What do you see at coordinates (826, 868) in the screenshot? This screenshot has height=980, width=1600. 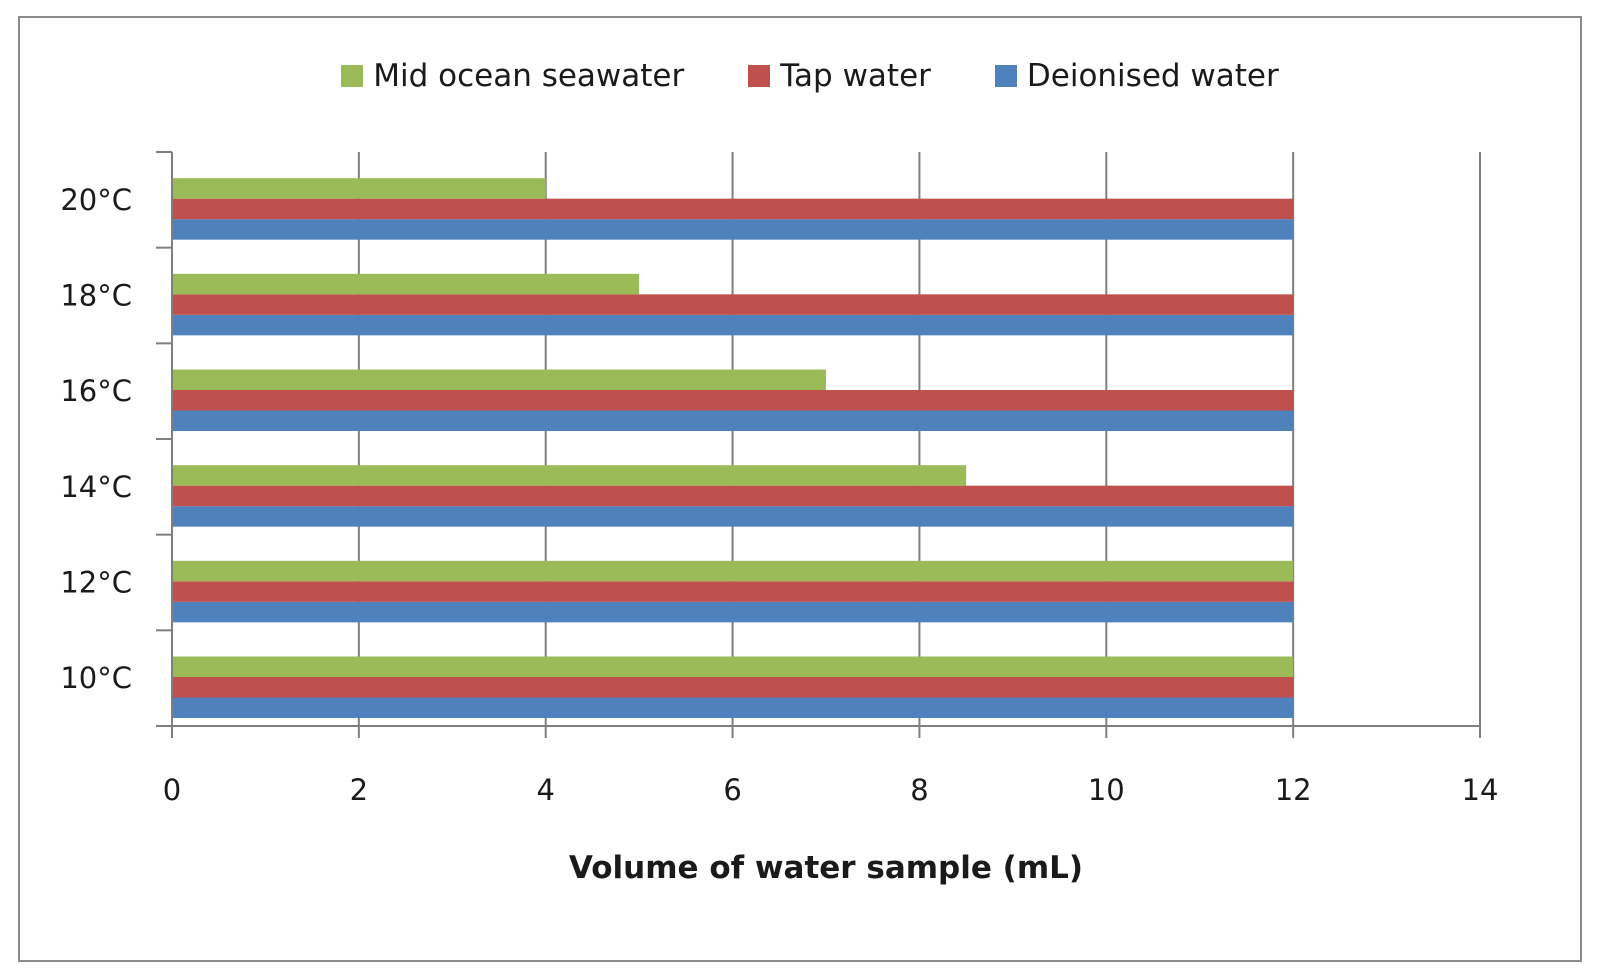 I see `x-axis-title: Volume of water sample (mL)` at bounding box center [826, 868].